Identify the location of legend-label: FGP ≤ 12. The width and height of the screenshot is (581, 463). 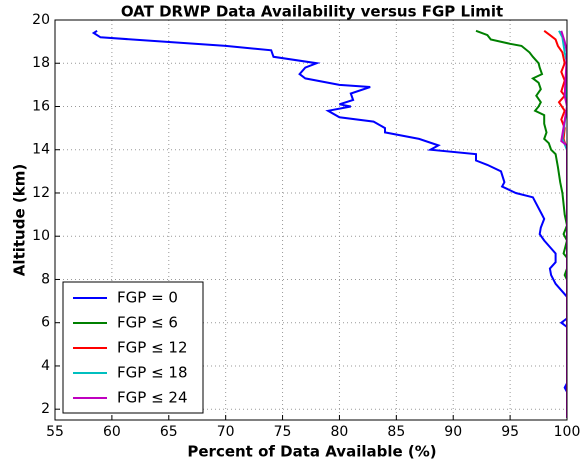
(152, 348).